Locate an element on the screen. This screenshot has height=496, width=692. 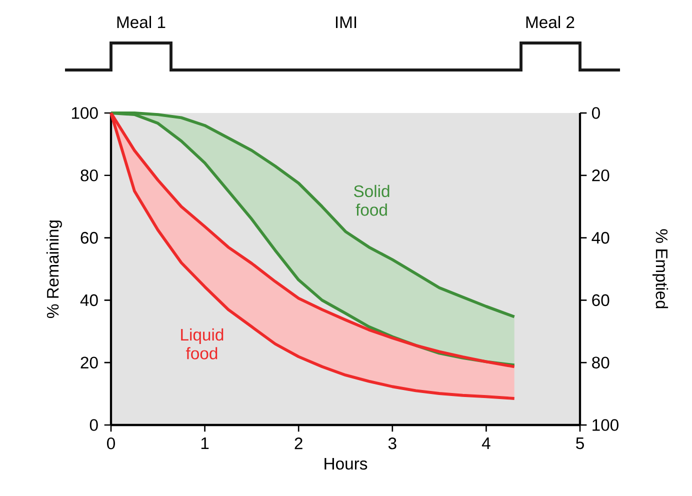
y-tick-label: 100 is located at coordinates (85, 113).